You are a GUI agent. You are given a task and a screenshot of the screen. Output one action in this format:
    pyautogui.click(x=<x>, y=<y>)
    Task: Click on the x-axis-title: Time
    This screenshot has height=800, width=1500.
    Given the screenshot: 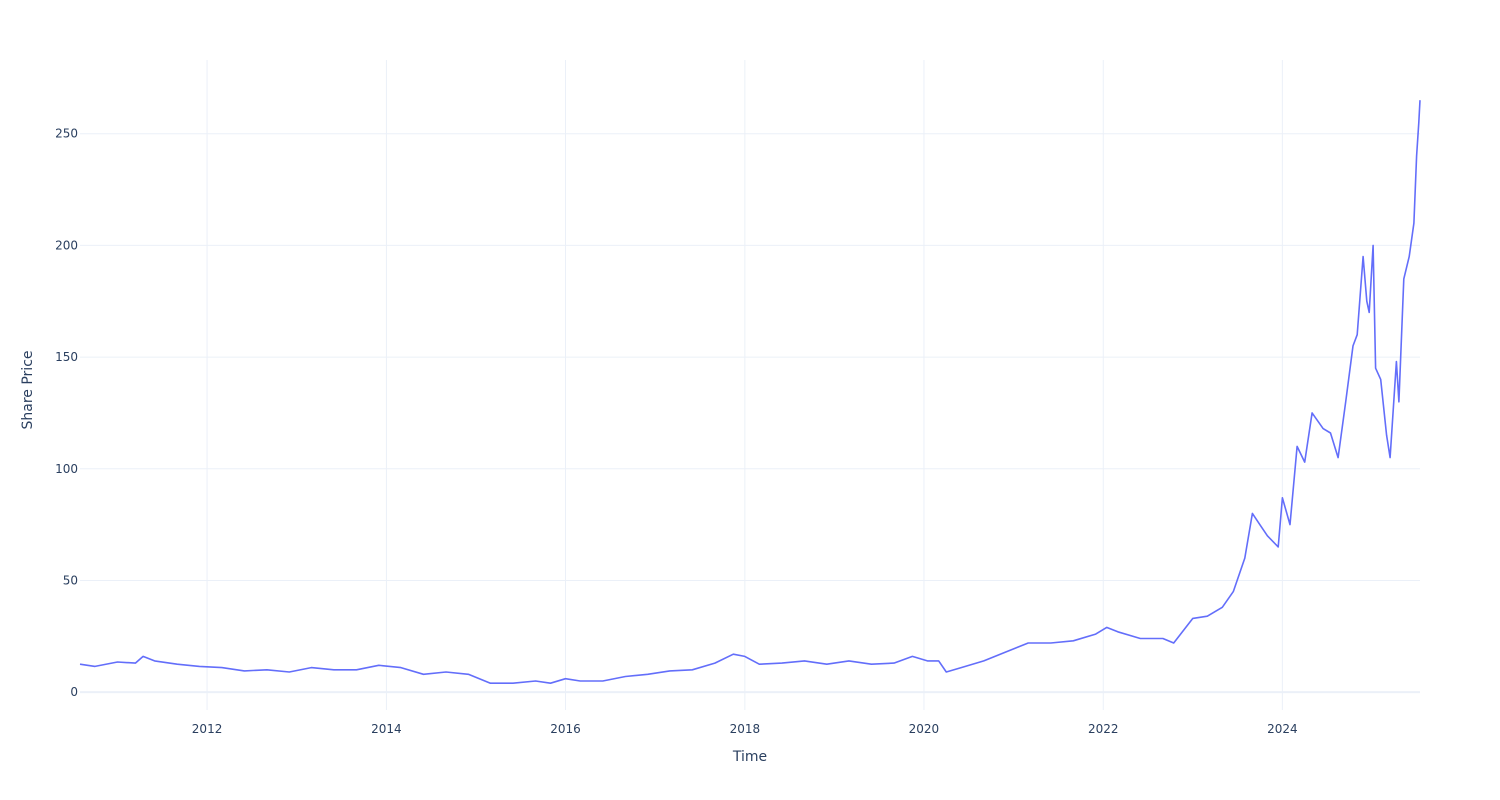 What is the action you would take?
    pyautogui.click(x=749, y=757)
    